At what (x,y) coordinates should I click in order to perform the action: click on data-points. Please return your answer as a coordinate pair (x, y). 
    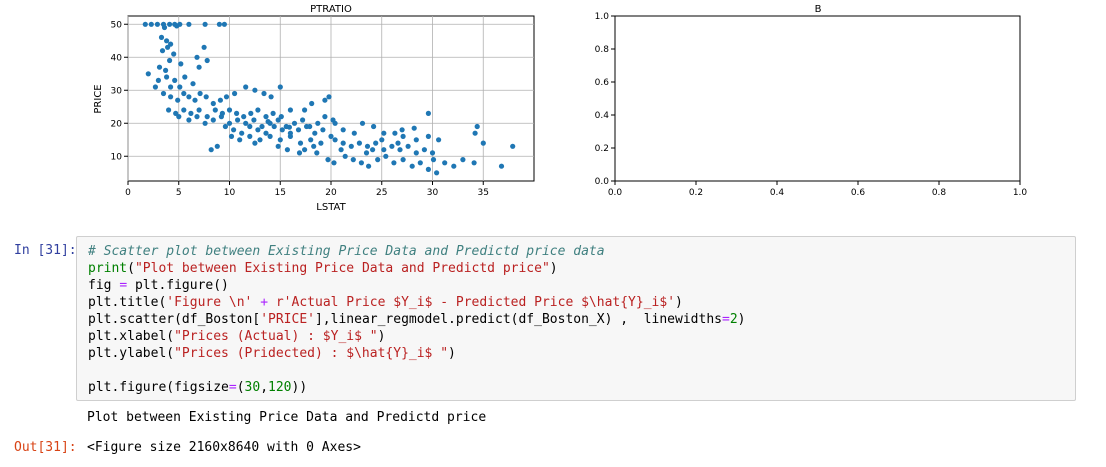
    Looking at the image, I should click on (329, 98).